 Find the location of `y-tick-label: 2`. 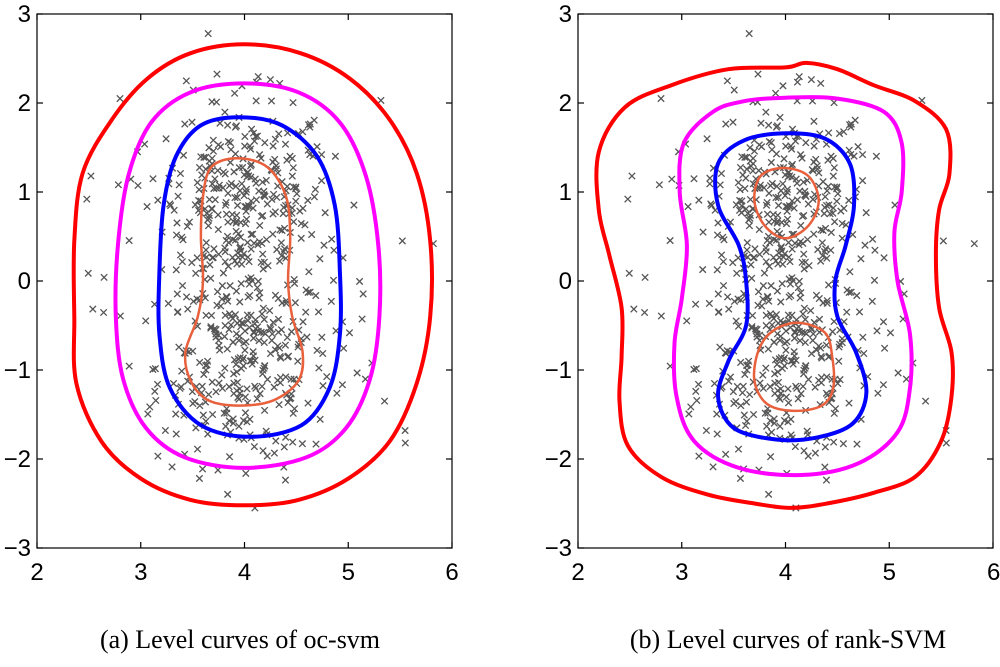

y-tick-label: 2 is located at coordinates (565, 103).